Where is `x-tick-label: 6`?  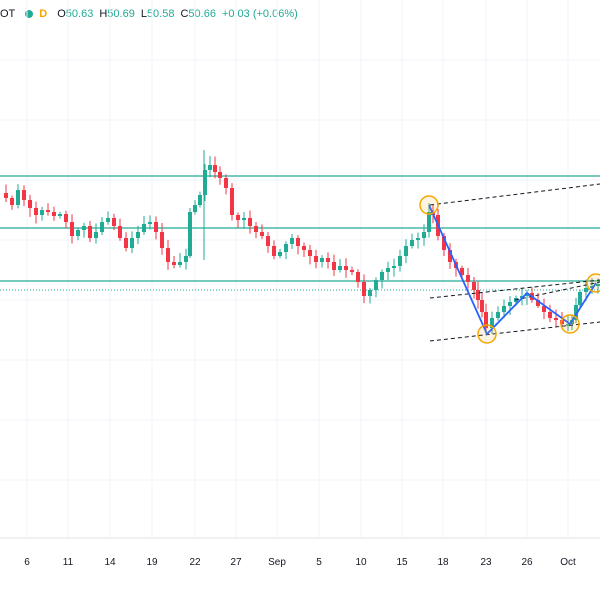 x-tick-label: 6 is located at coordinates (27, 562).